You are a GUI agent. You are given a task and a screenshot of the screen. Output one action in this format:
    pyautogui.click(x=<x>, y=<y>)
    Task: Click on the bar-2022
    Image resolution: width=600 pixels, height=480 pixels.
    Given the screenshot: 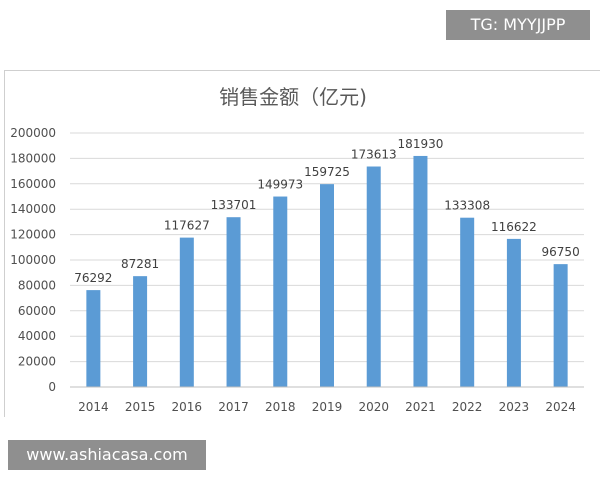 What is the action you would take?
    pyautogui.click(x=467, y=302)
    